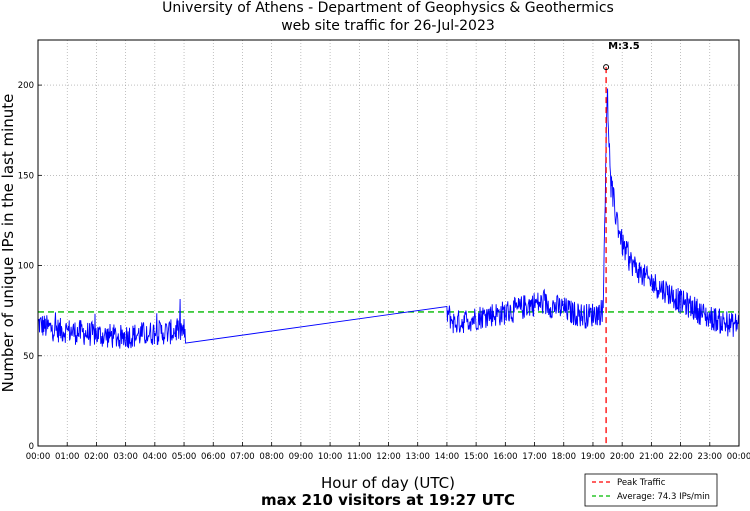 The height and width of the screenshot is (511, 750). What do you see at coordinates (663, 497) in the screenshot?
I see `legend-average-label: Average: 74.3 IPs/min` at bounding box center [663, 497].